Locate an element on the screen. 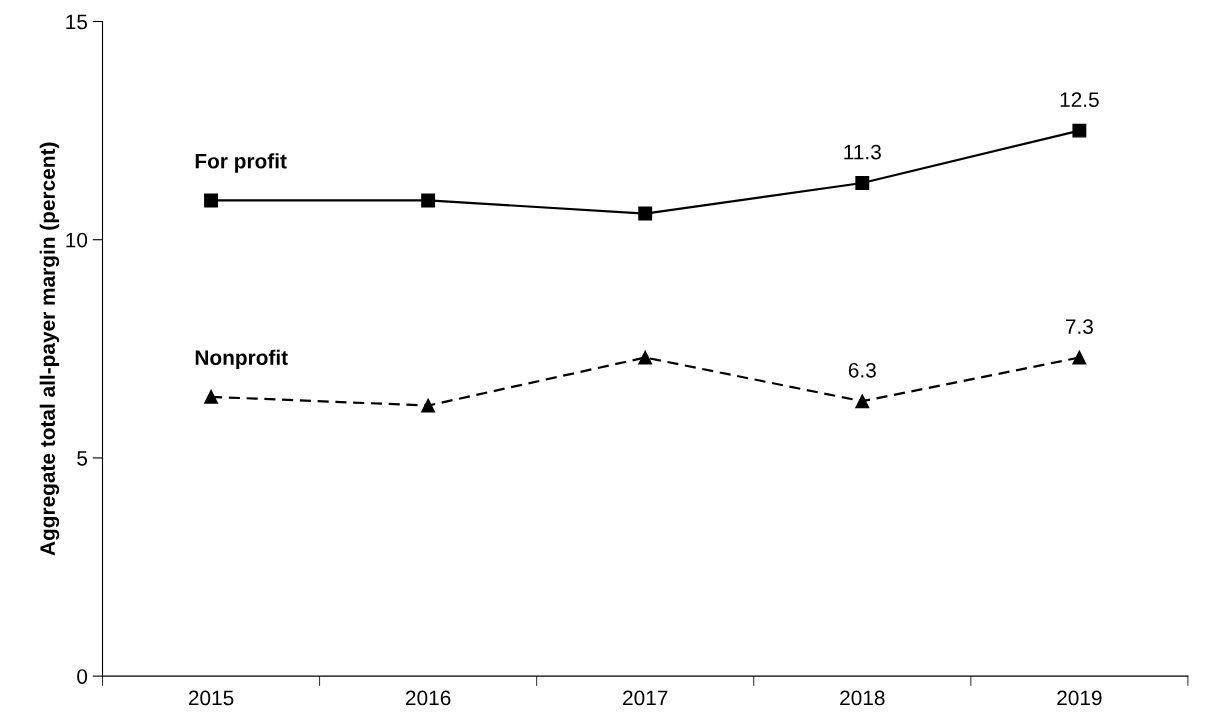 The image size is (1206, 717). y-tick-label: 15 is located at coordinates (77, 22).